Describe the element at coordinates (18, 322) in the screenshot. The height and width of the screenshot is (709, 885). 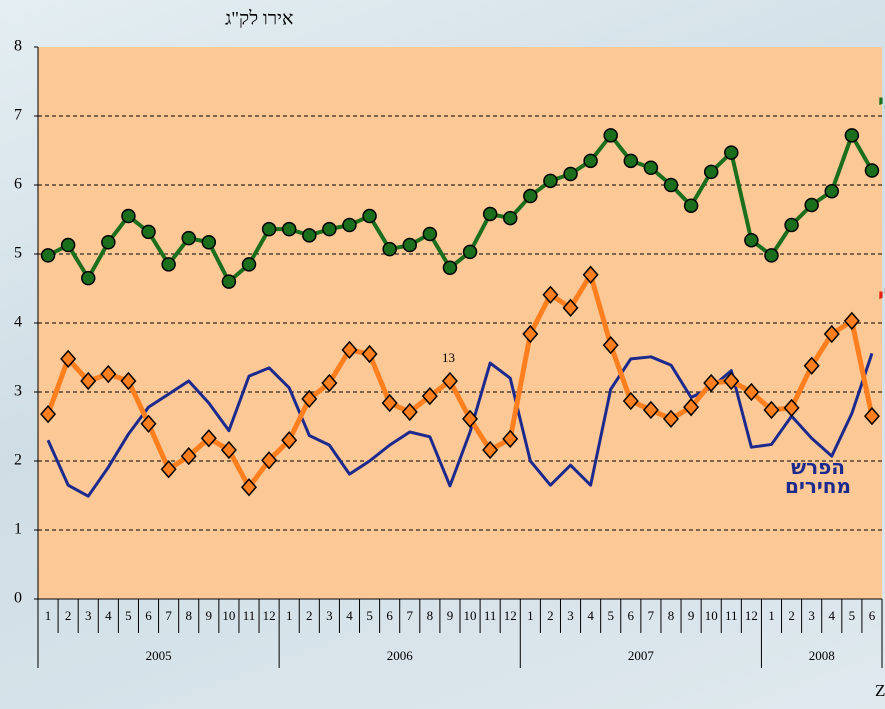
I see `y-tick-label: 4` at that location.